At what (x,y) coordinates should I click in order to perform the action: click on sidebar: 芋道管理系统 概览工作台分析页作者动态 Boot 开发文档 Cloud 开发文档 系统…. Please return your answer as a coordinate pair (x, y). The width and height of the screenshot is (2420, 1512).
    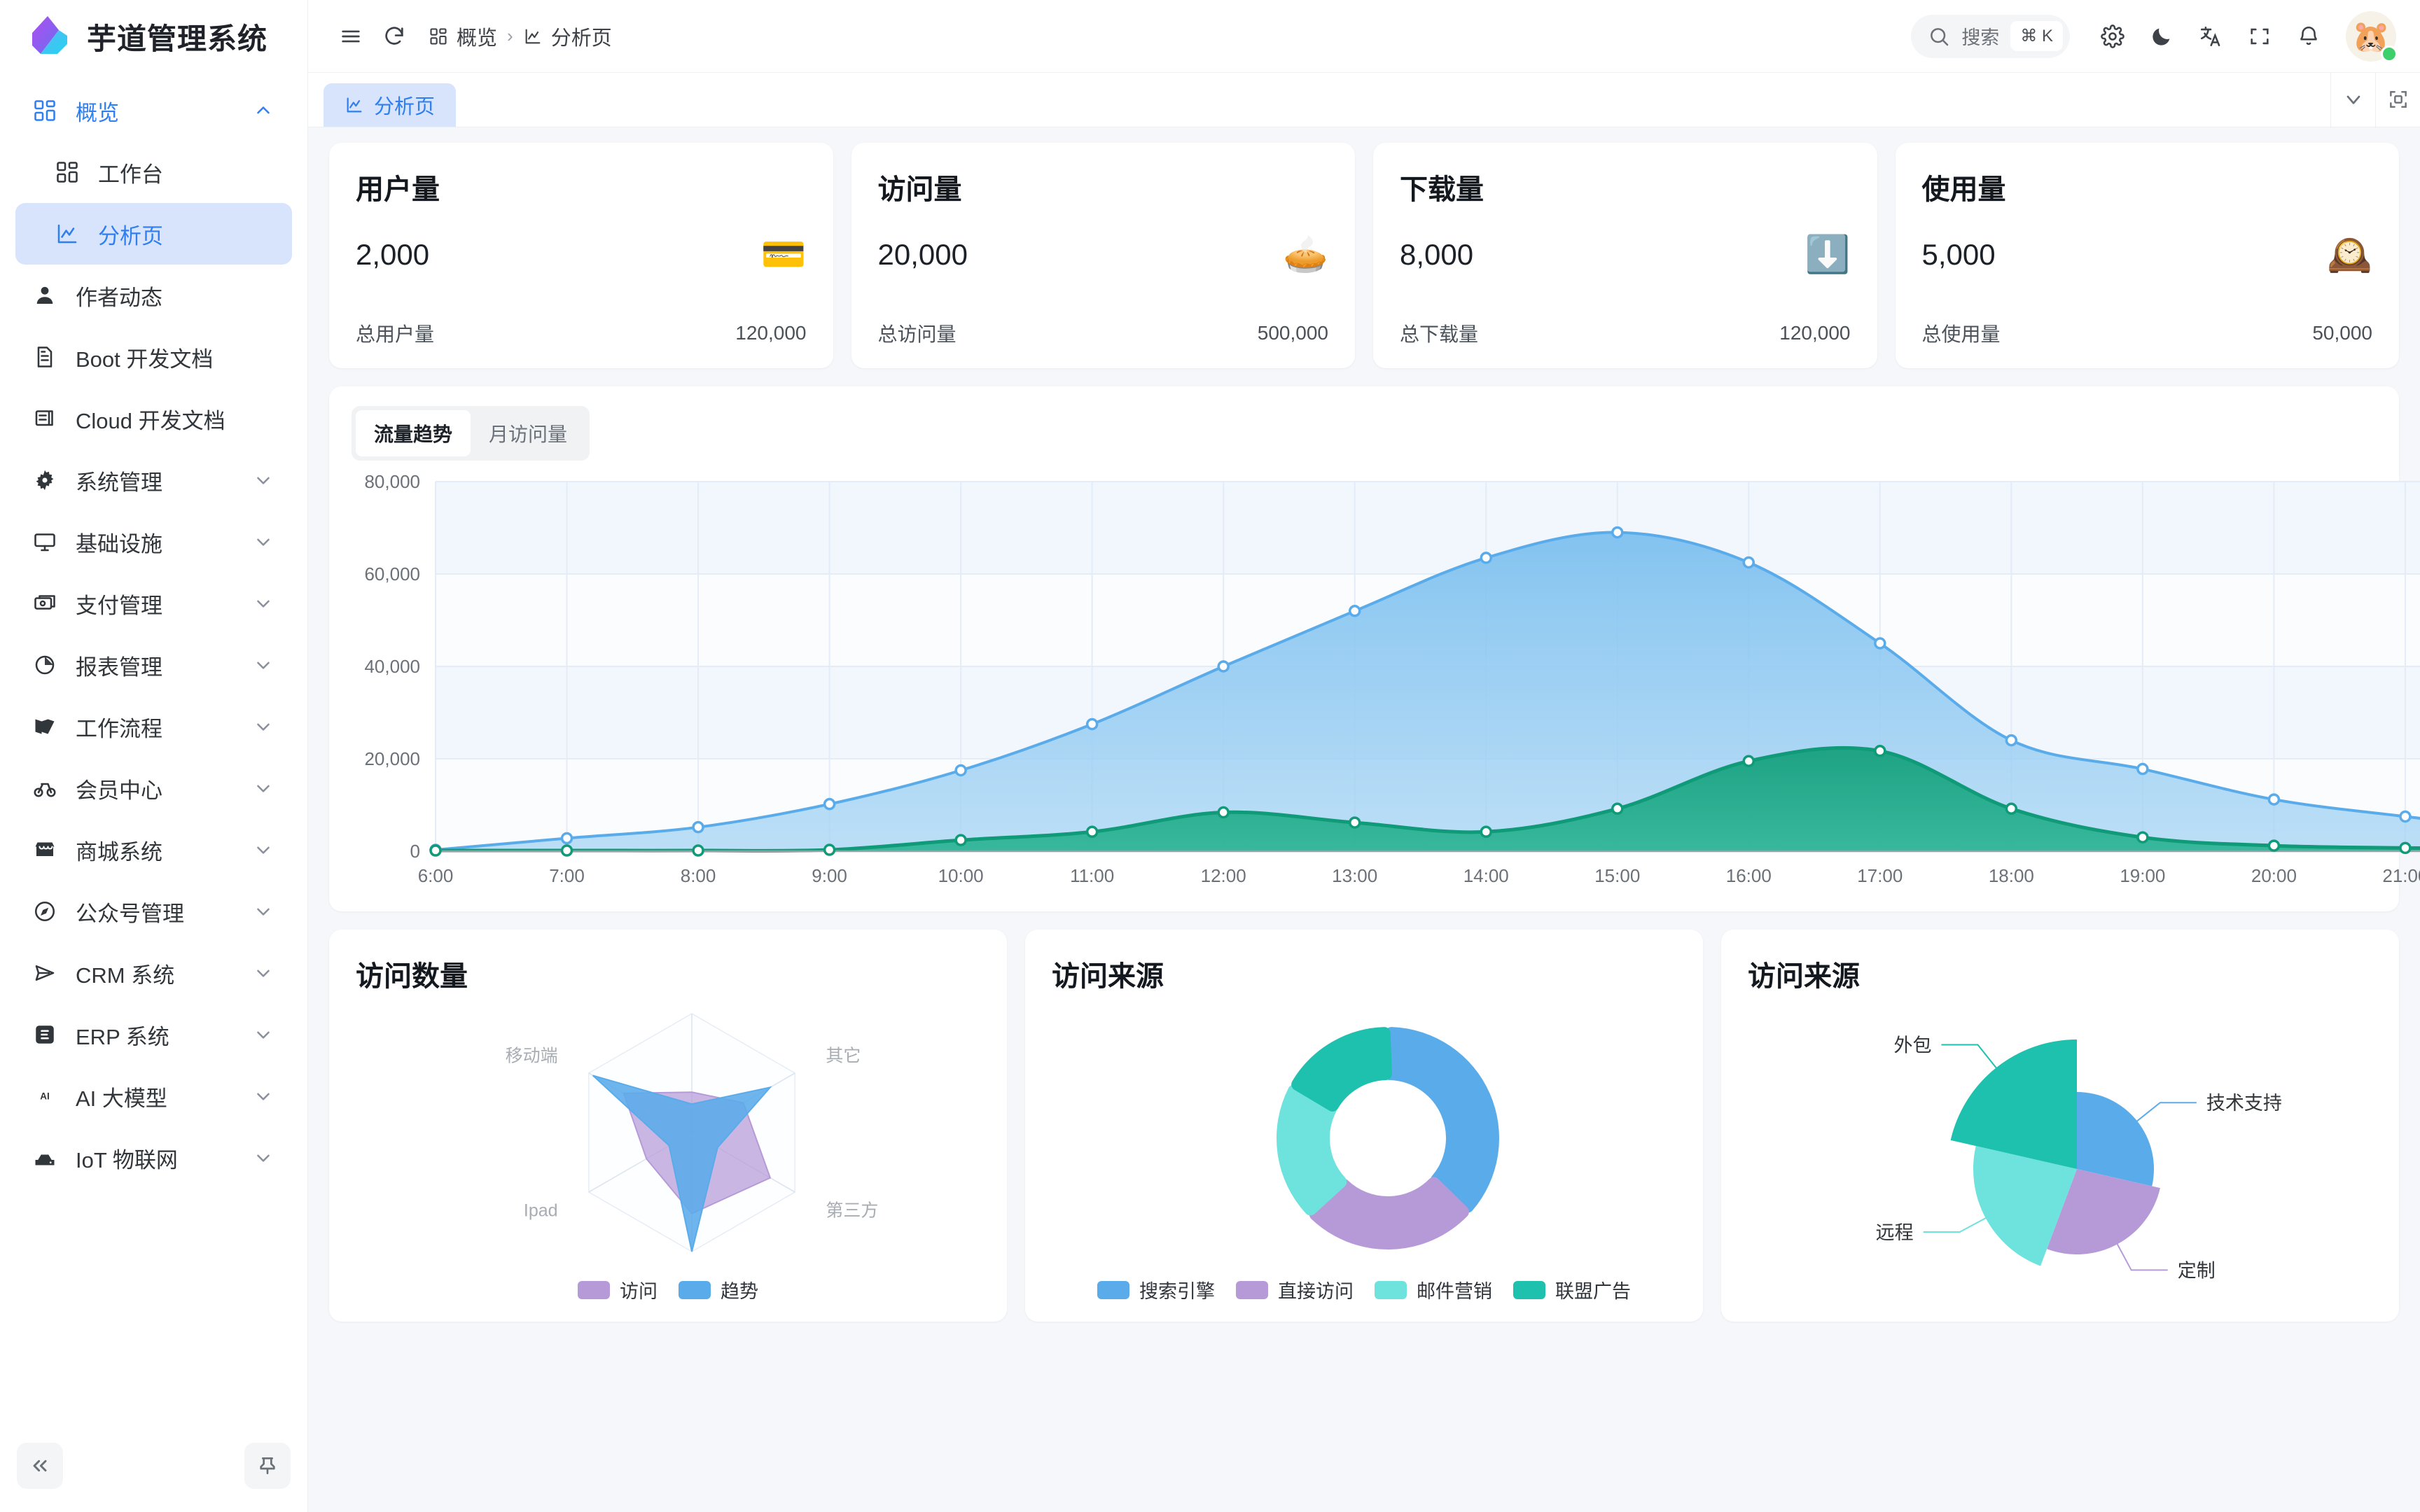
    Looking at the image, I should click on (154, 756).